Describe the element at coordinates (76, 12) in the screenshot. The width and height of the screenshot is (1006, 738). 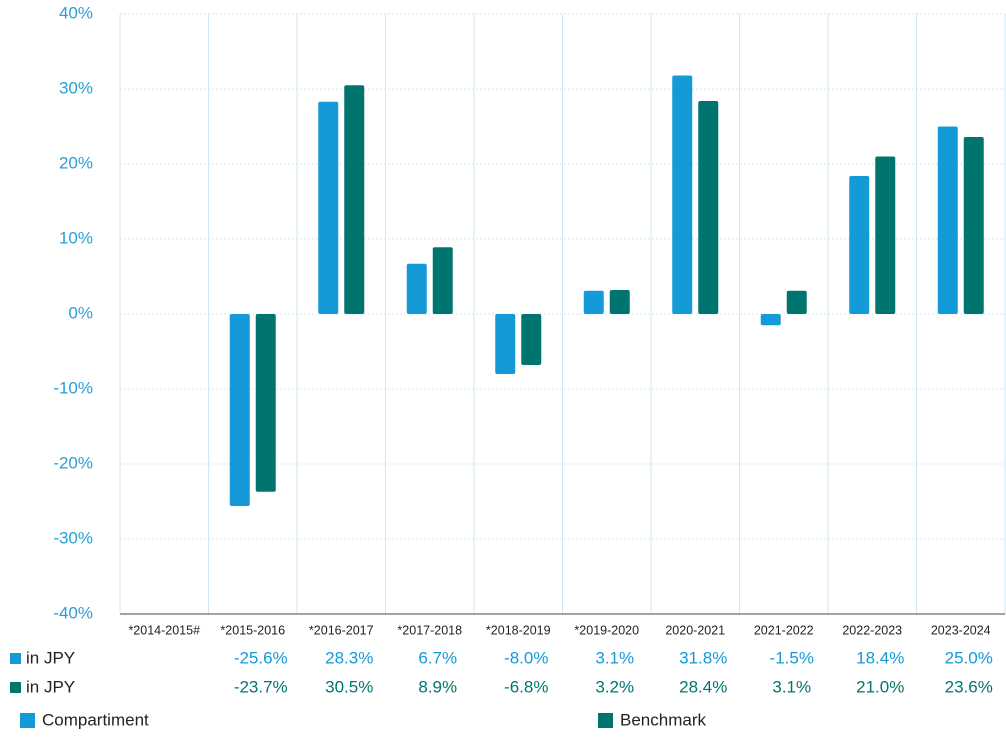
I see `y-tick-label: 40%` at that location.